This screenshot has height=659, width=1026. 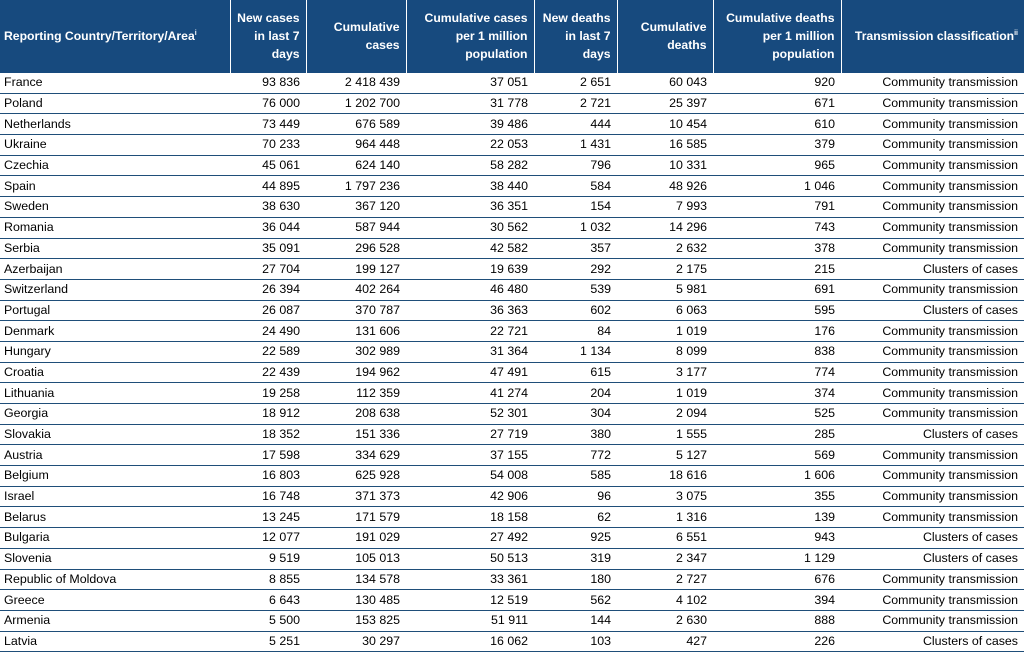 What do you see at coordinates (115, 269) in the screenshot?
I see `country-name: Azerbaijan` at bounding box center [115, 269].